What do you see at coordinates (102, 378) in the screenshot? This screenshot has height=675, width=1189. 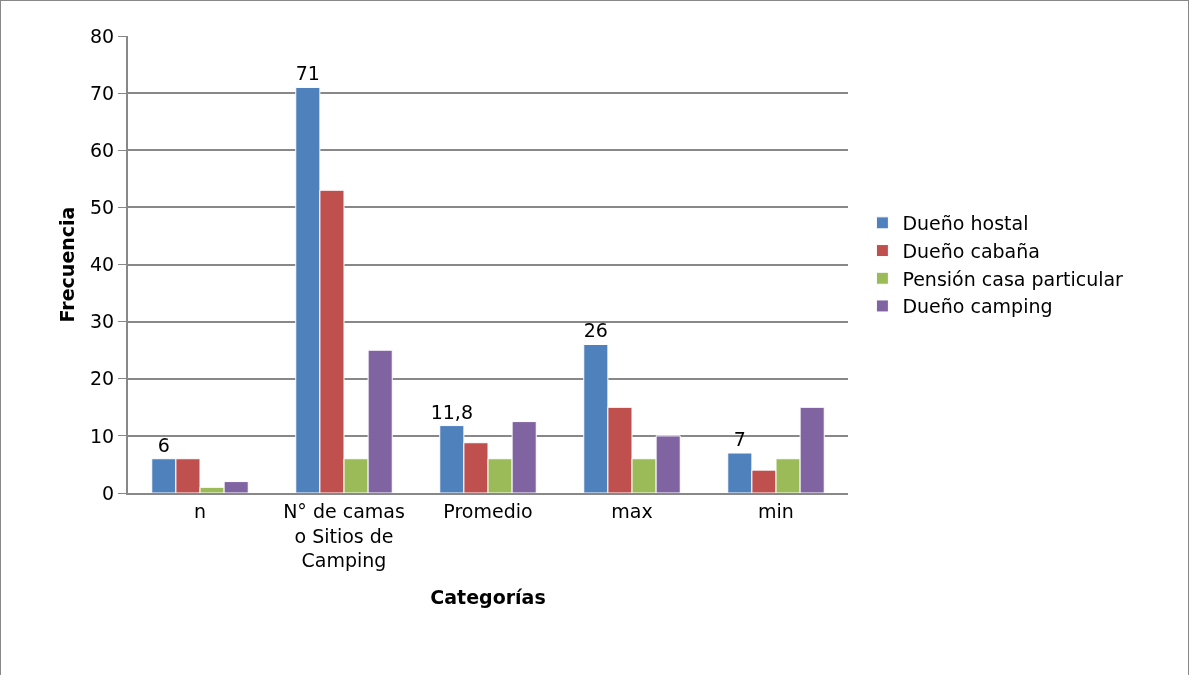 I see `y-tick-label: 20` at bounding box center [102, 378].